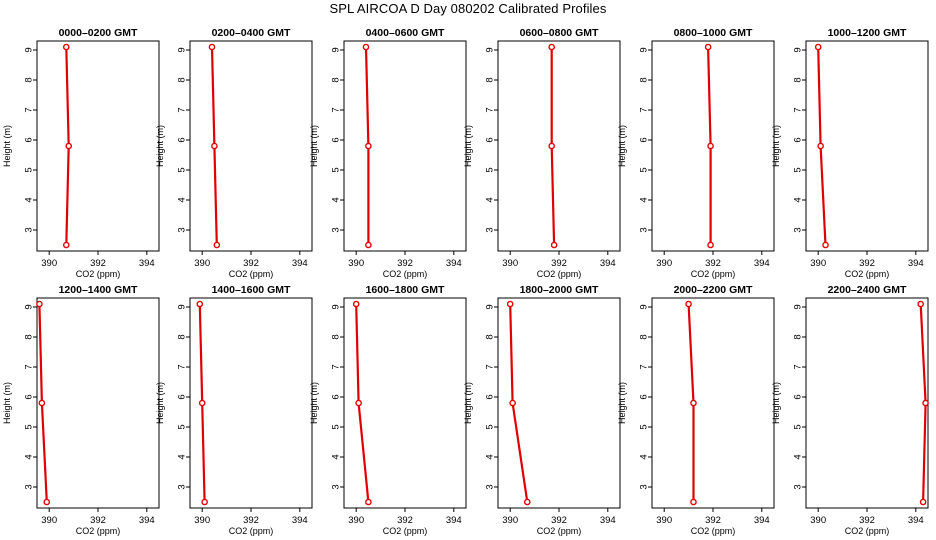 Image resolution: width=936 pixels, height=540 pixels. I want to click on panel-title: 0800–1000 GMT, so click(713, 33).